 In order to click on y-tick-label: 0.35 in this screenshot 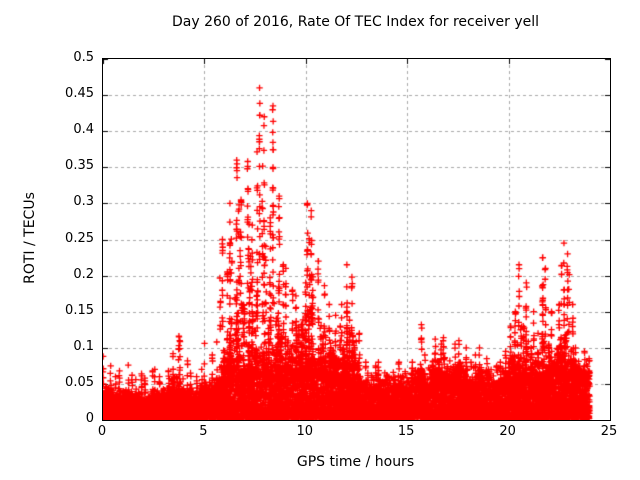, I will do `click(79, 166)`.